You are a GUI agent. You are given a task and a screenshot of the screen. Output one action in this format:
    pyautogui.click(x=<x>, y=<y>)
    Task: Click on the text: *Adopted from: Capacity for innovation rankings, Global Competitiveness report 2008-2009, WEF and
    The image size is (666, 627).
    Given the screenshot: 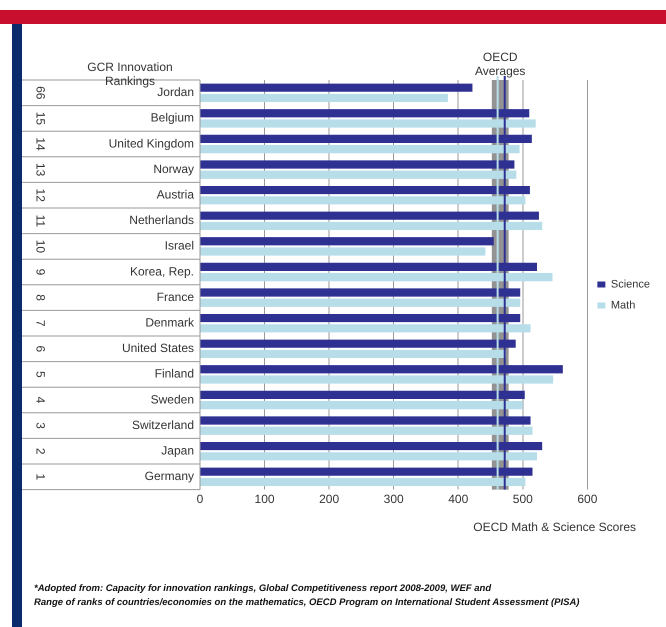 What is the action you would take?
    pyautogui.click(x=263, y=588)
    